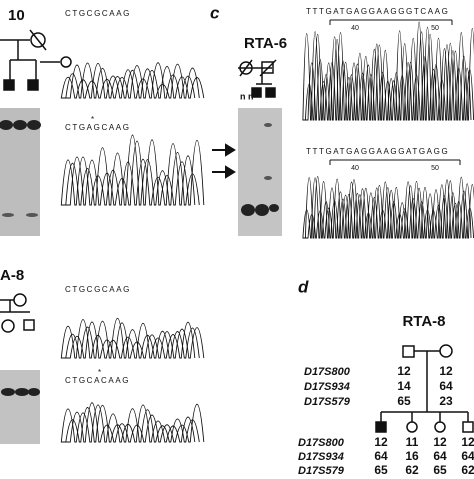  What do you see at coordinates (12, 275) in the screenshot?
I see `family-label: A-8` at bounding box center [12, 275].